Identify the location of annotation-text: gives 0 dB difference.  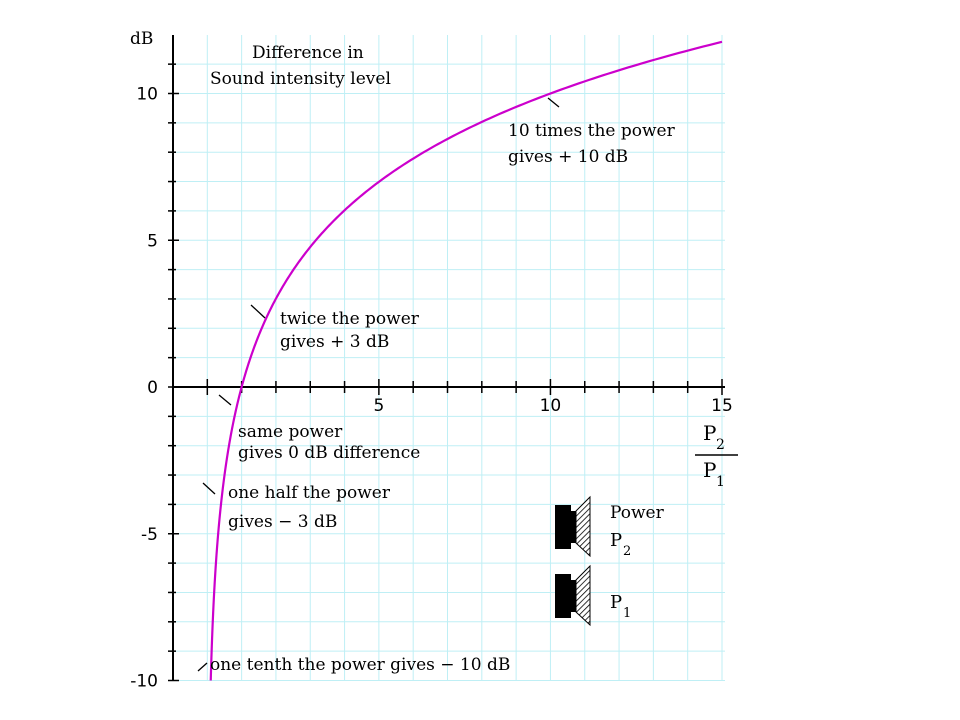
(329, 453).